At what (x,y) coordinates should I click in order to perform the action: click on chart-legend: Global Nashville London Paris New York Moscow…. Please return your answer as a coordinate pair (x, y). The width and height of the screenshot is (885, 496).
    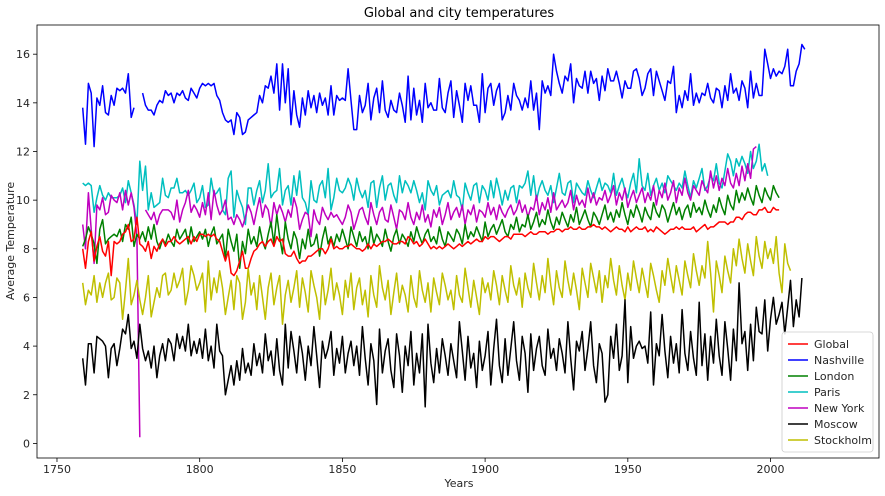
    Looking at the image, I should click on (827, 392).